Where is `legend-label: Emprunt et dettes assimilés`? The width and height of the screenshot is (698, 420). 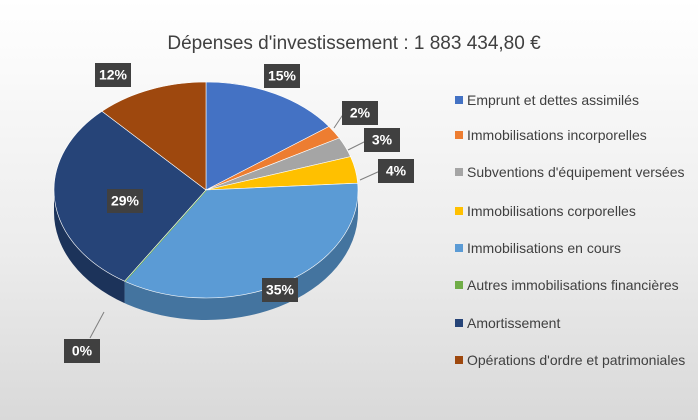 legend-label: Emprunt et dettes assimilés is located at coordinates (553, 100).